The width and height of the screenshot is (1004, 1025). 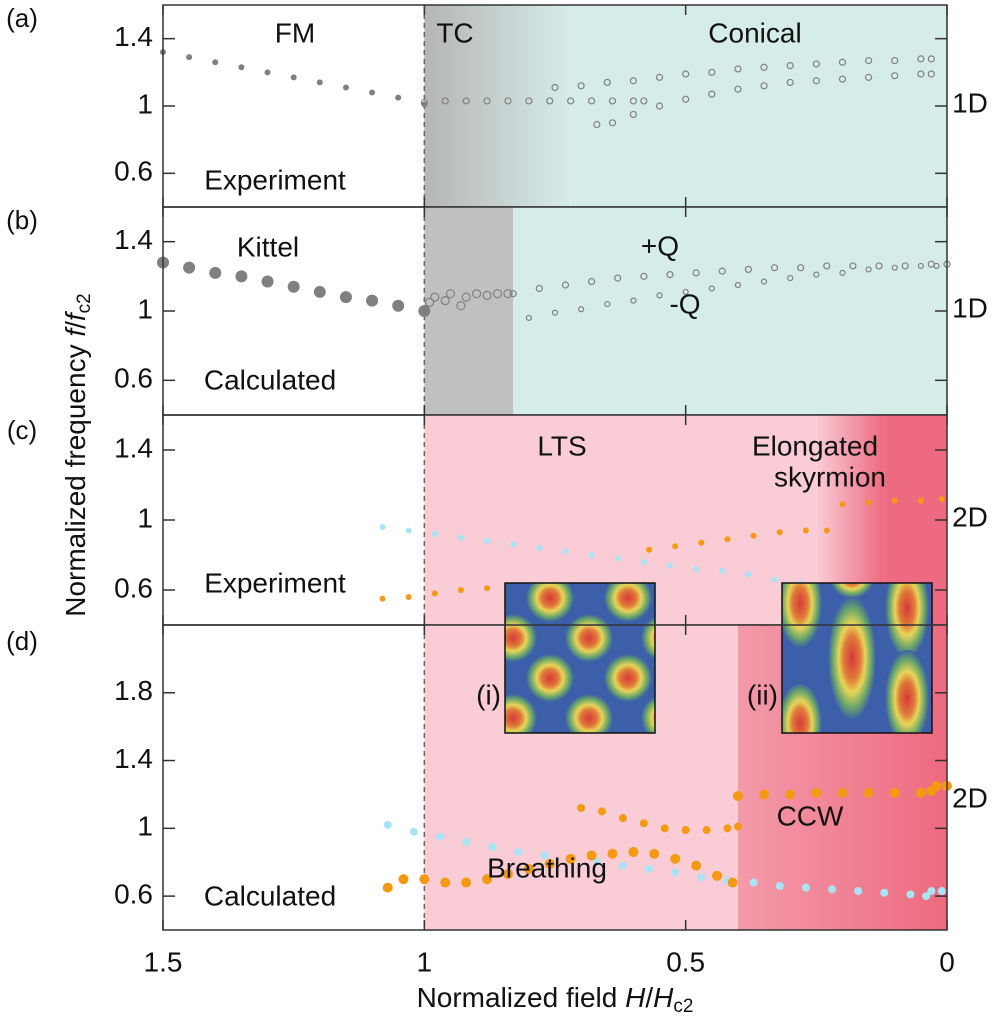 I want to click on annotation: TC, so click(x=454, y=32).